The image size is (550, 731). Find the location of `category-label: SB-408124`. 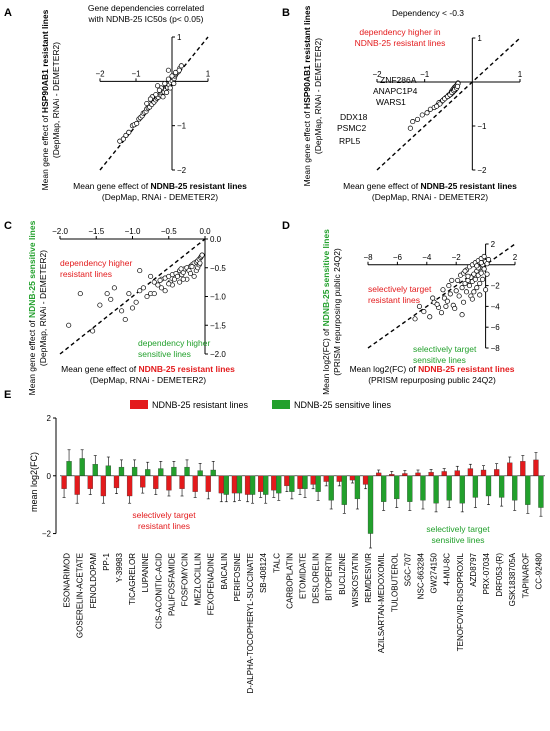

category-label: SB-408124 is located at coordinates (263, 572).